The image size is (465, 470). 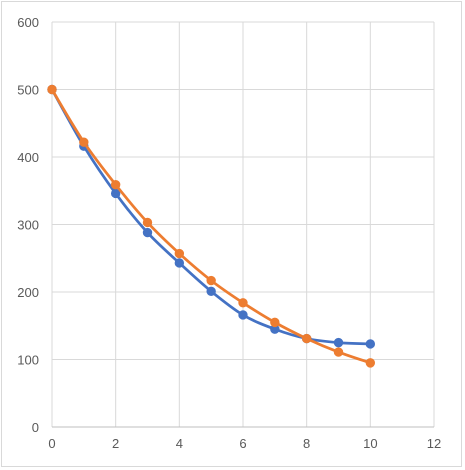 I want to click on x-tick-label: 8, so click(x=306, y=443).